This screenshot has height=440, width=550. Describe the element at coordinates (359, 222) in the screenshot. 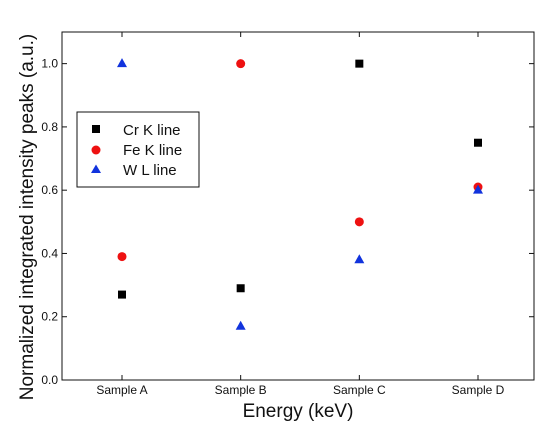

I see `fe-k-line-point-sample-c` at that location.